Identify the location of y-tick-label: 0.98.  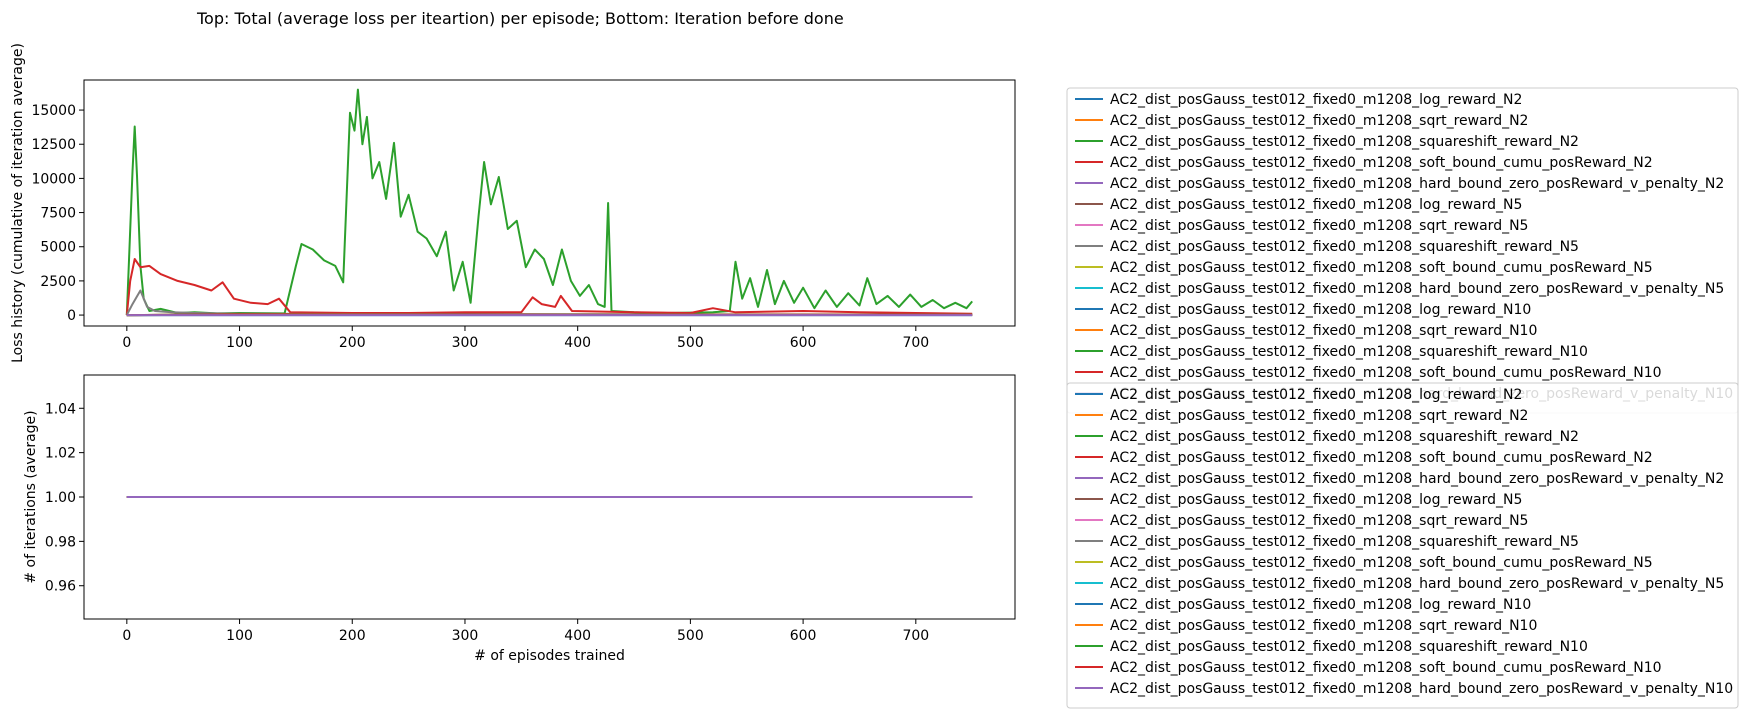
(60, 542).